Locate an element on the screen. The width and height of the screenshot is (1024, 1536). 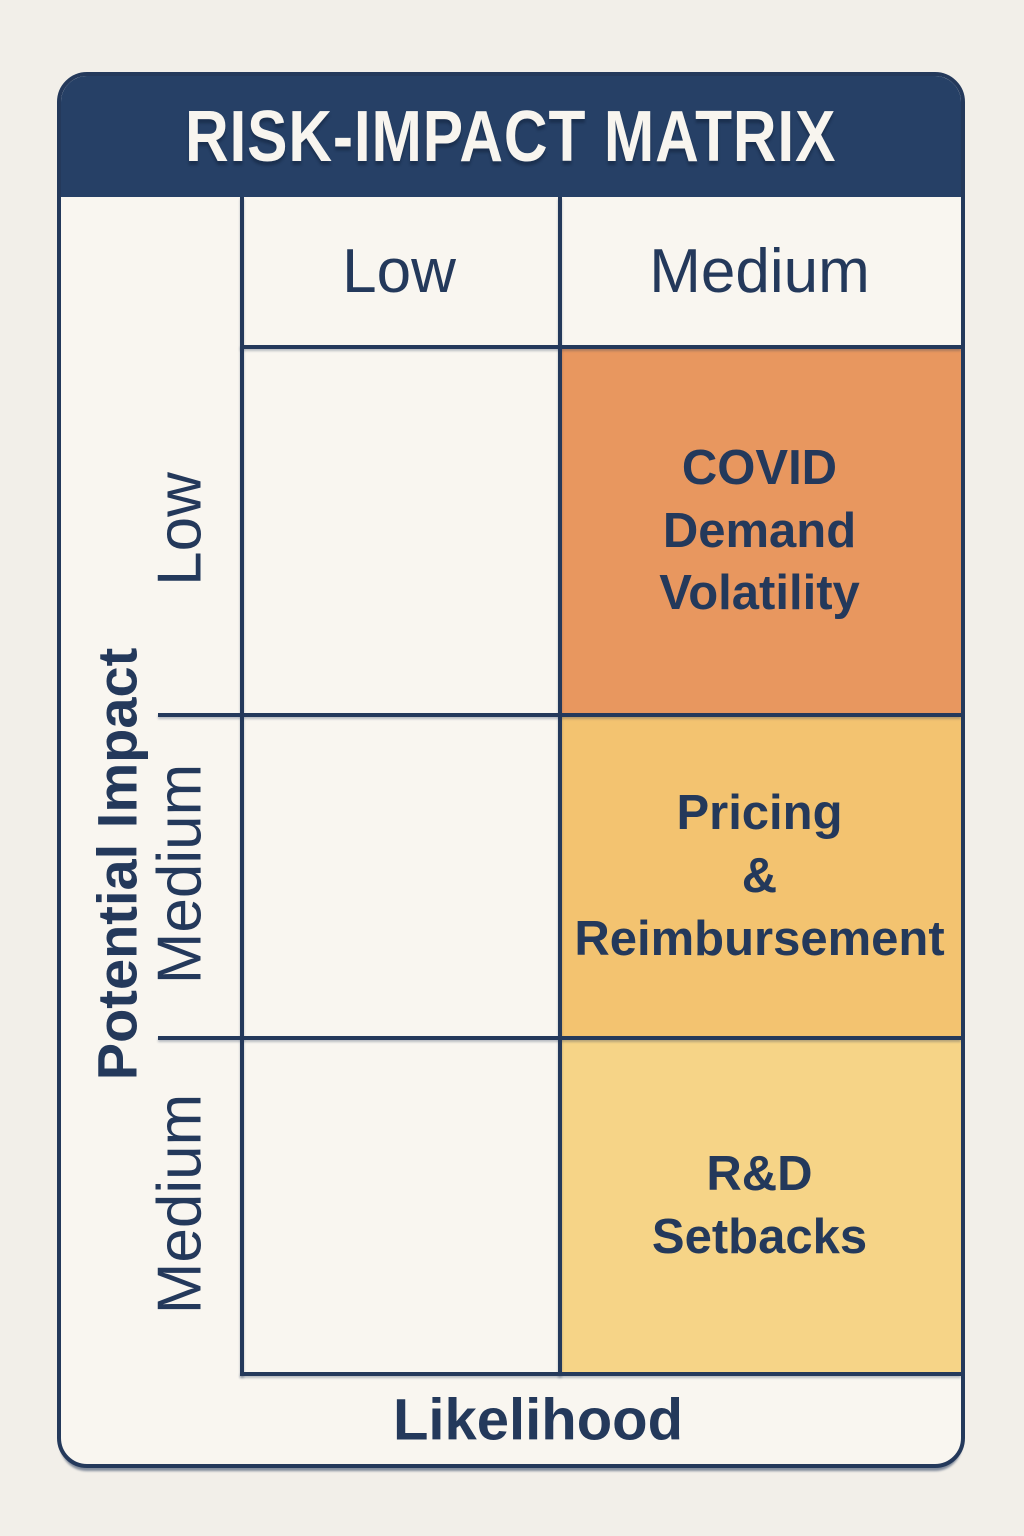
grid-vline-low-medium is located at coordinates (560, 786).